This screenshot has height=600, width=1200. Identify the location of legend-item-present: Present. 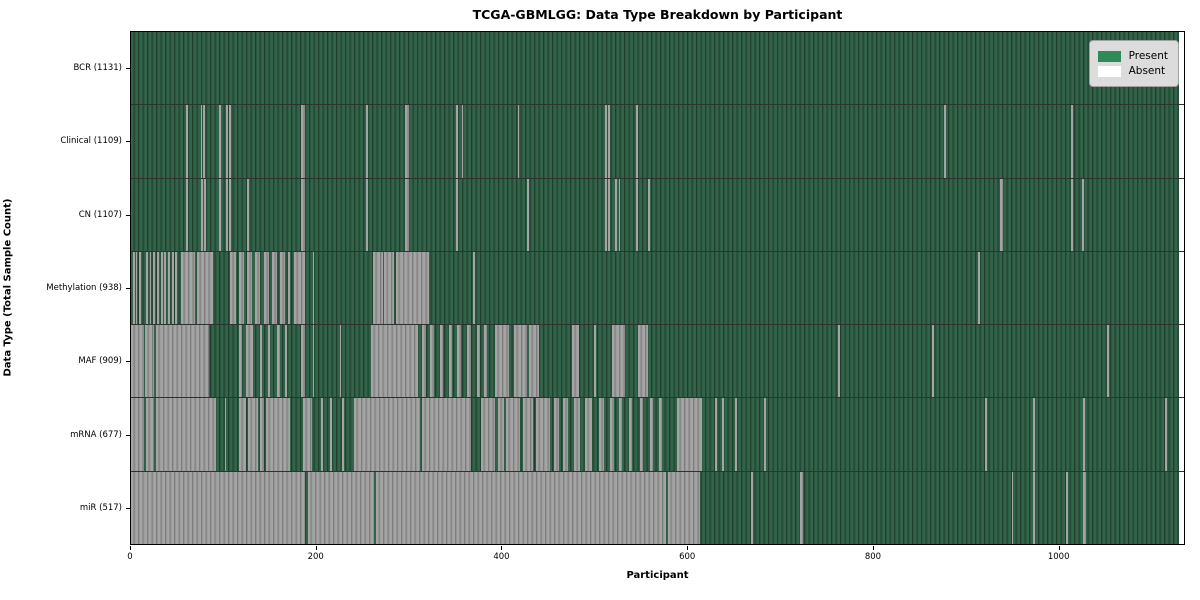
(1132, 56).